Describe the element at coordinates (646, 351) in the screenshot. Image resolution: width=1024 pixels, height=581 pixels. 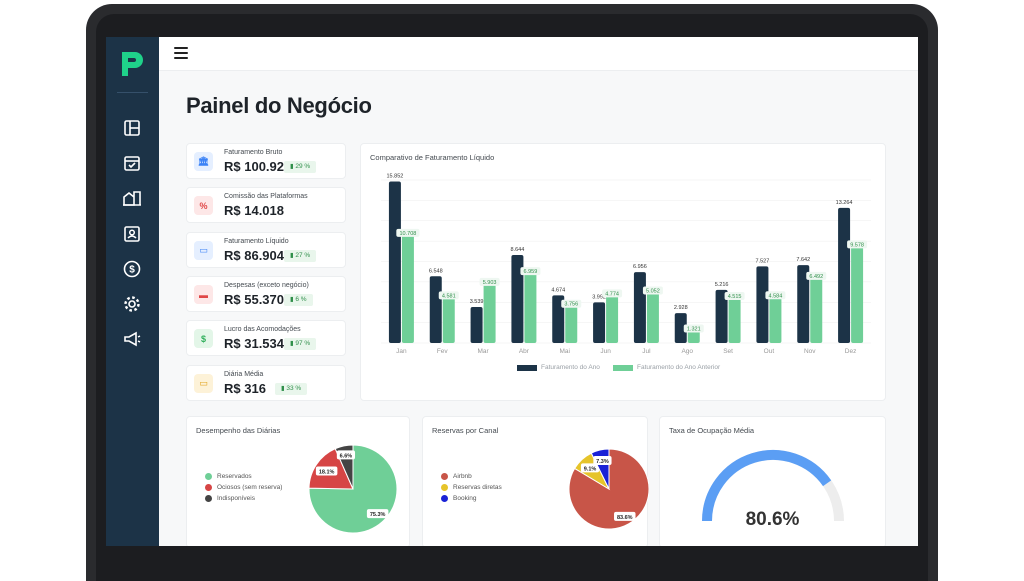
I see `x-tick-label: Jul` at that location.